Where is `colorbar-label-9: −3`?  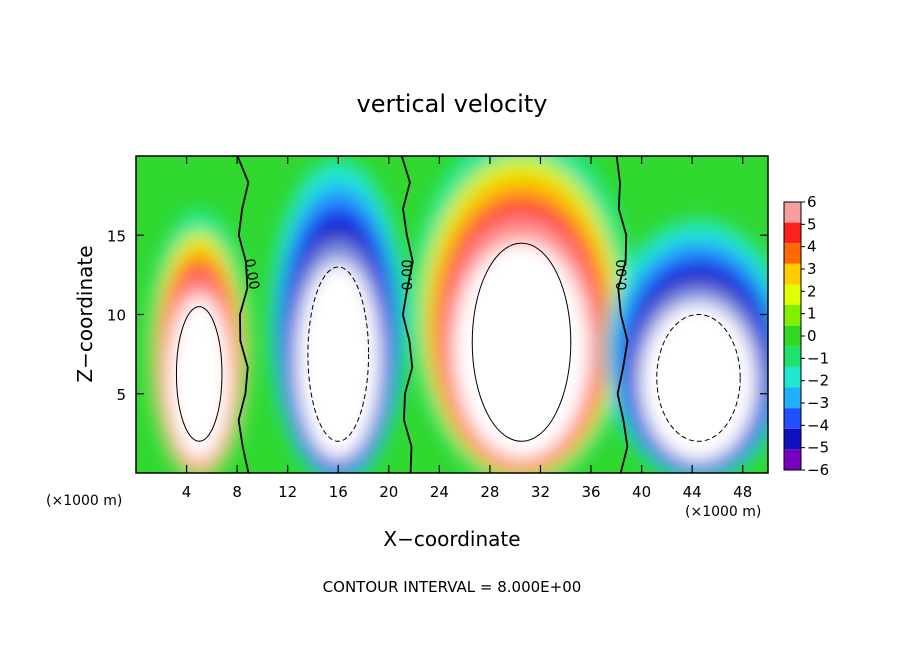 colorbar-label-9: −3 is located at coordinates (818, 403).